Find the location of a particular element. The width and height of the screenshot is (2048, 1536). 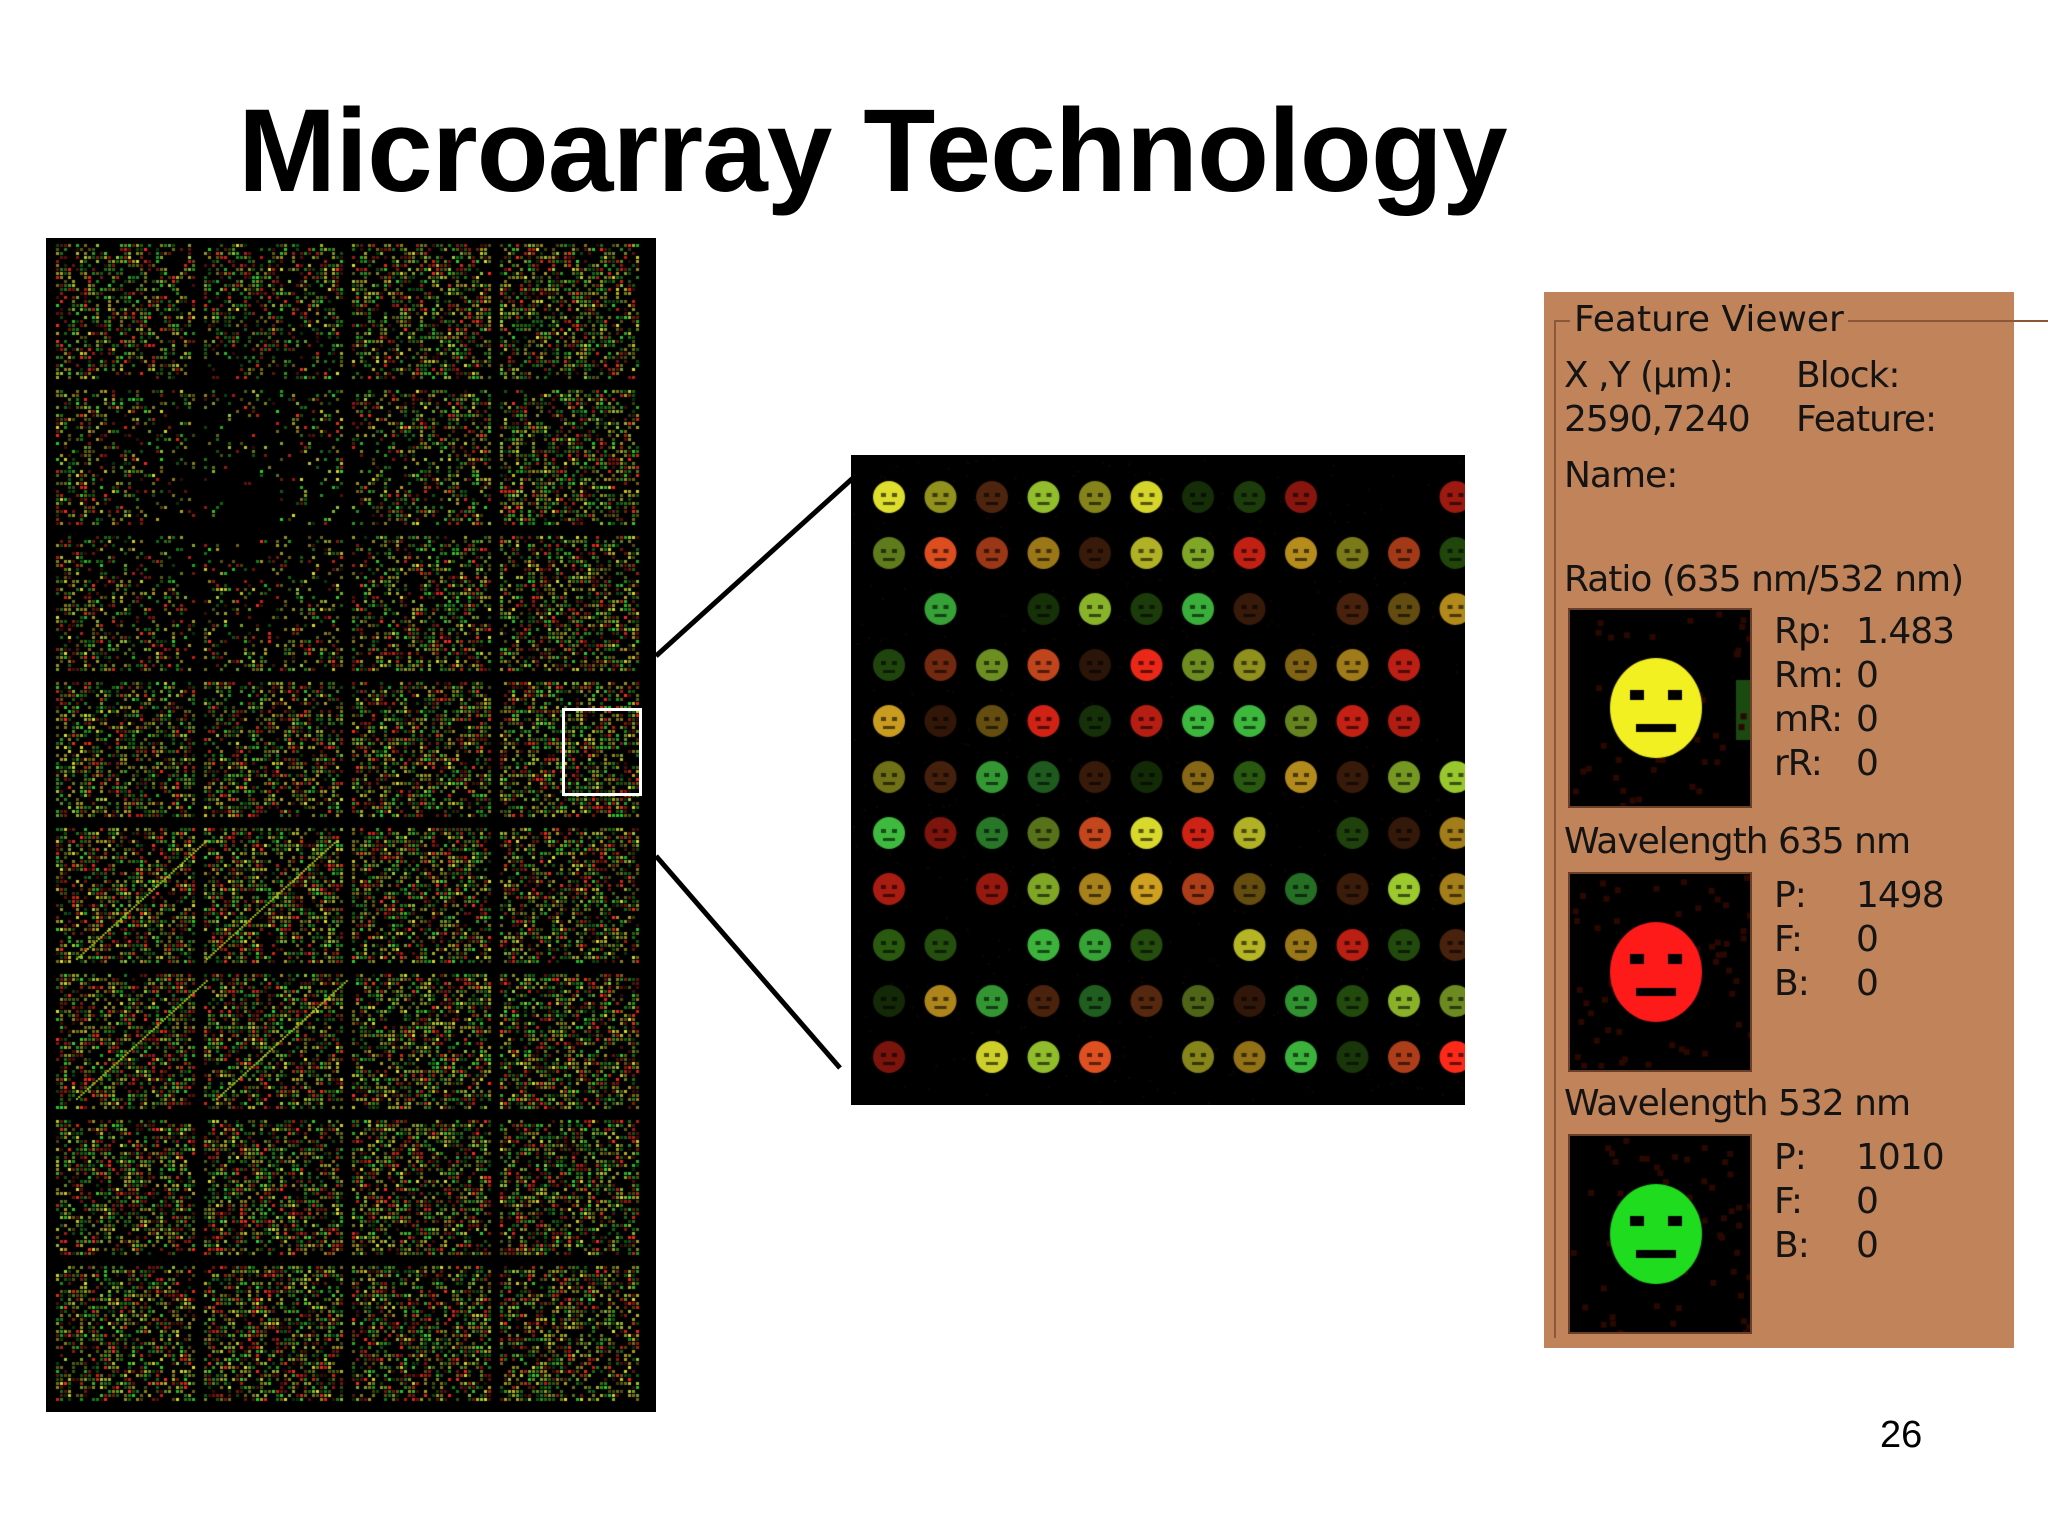

selection-box is located at coordinates (602, 752).